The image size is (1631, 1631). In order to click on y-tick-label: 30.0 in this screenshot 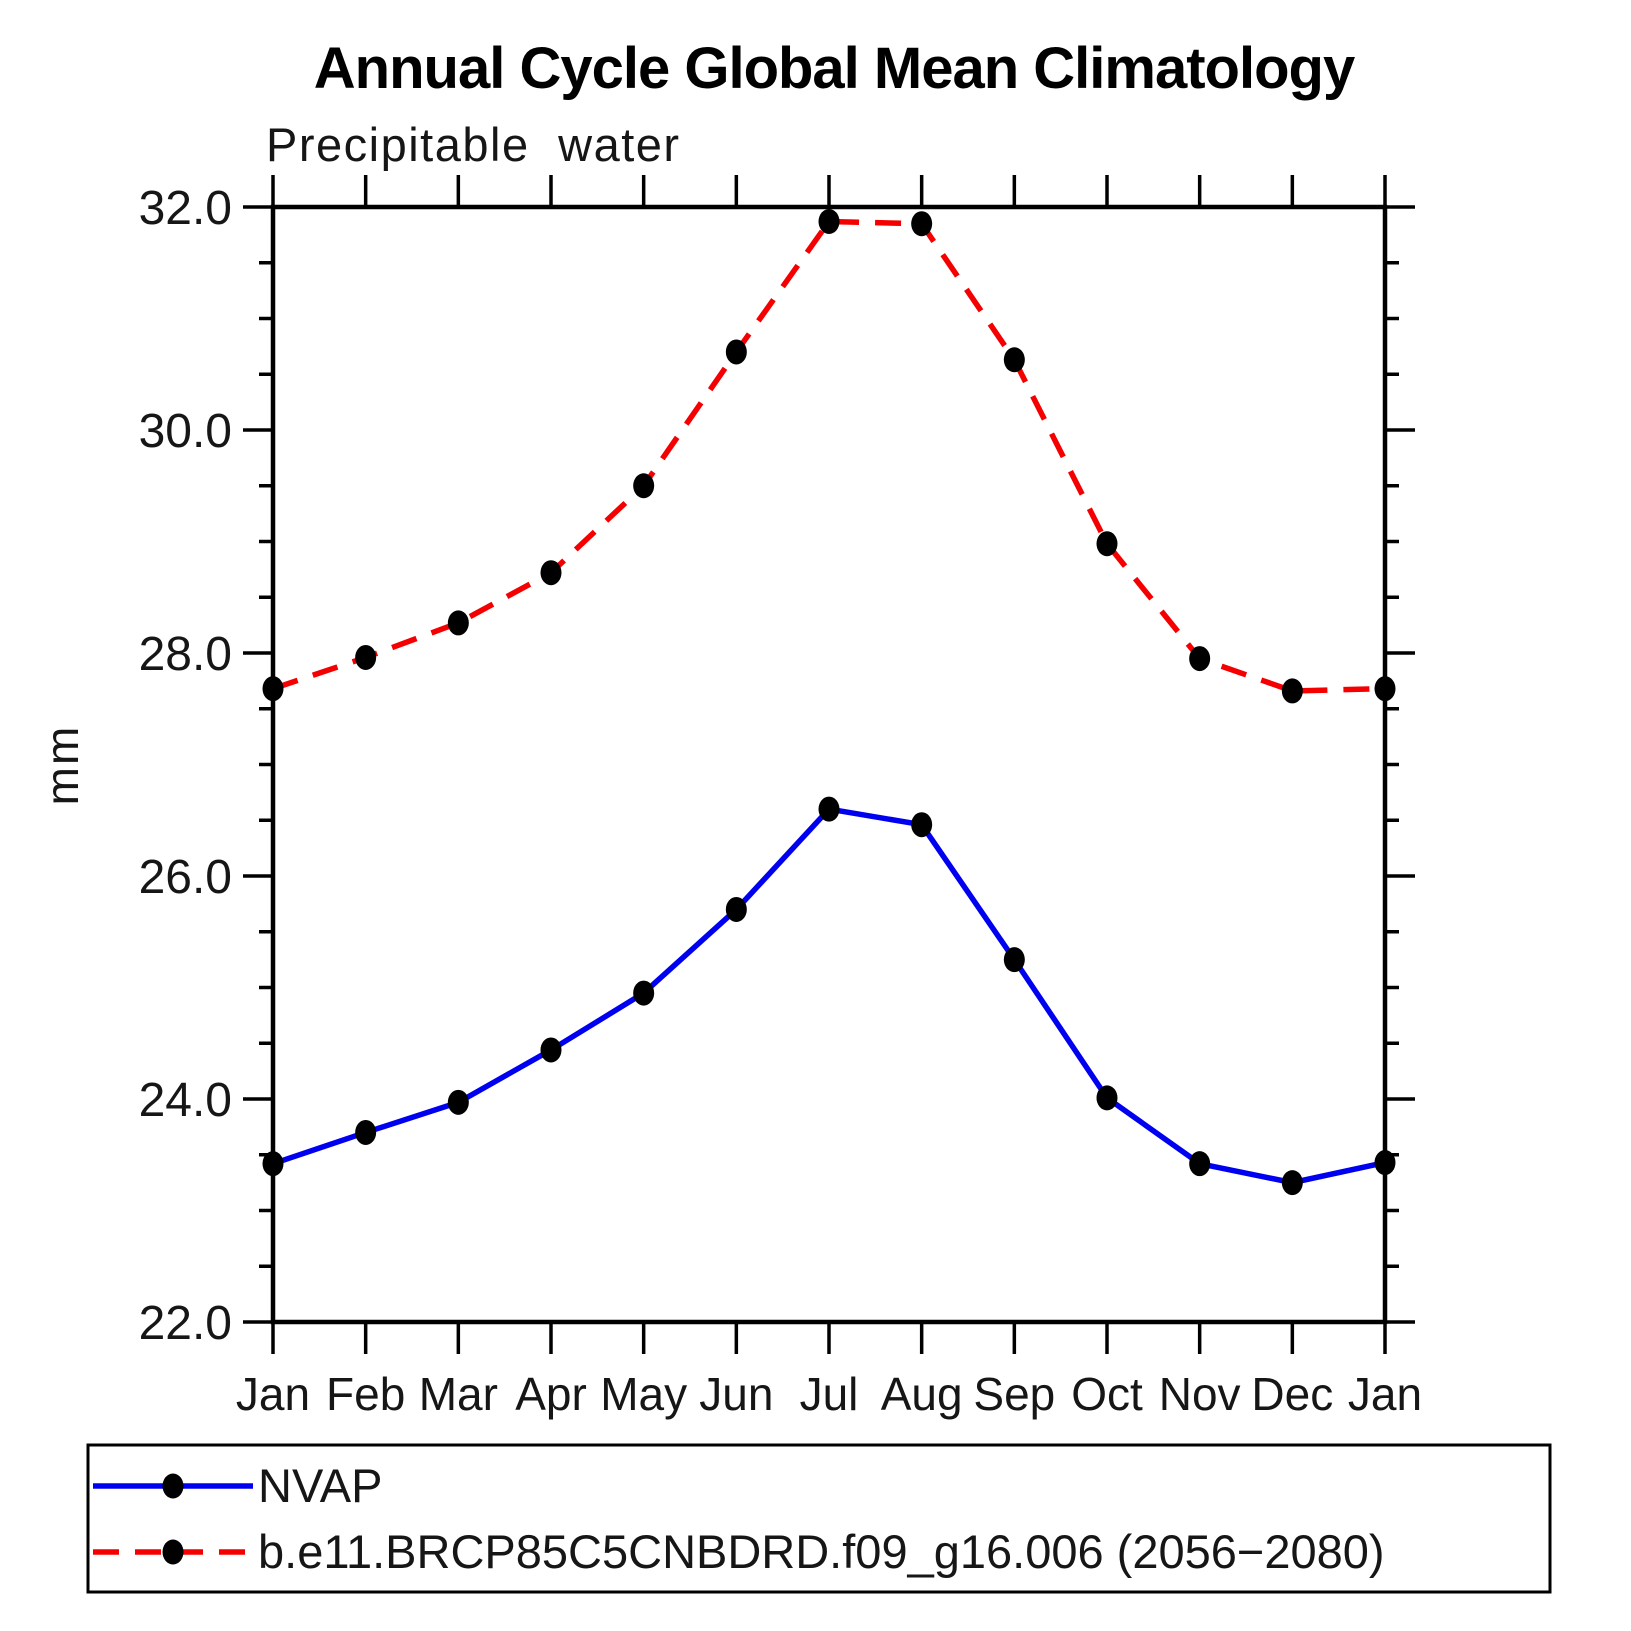, I will do `click(185, 431)`.